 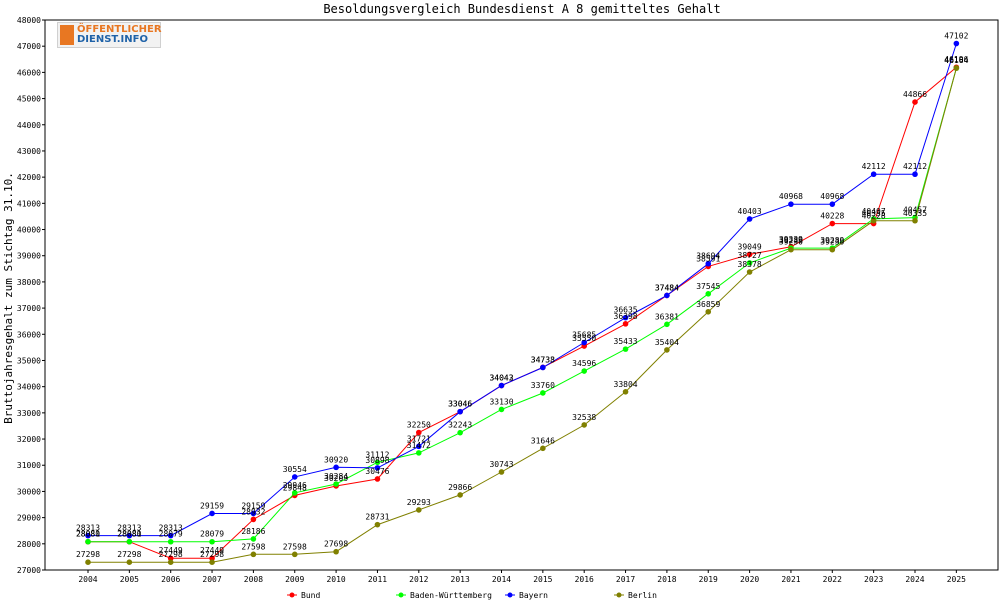 What do you see at coordinates (171, 550) in the screenshot?
I see `data-label: 27449` at bounding box center [171, 550].